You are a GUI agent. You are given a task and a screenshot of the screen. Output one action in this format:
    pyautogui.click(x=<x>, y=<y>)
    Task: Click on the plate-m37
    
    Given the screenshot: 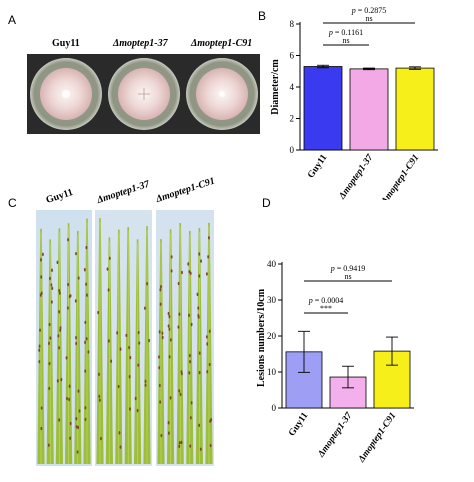 What is the action you would take?
    pyautogui.click(x=144, y=94)
    